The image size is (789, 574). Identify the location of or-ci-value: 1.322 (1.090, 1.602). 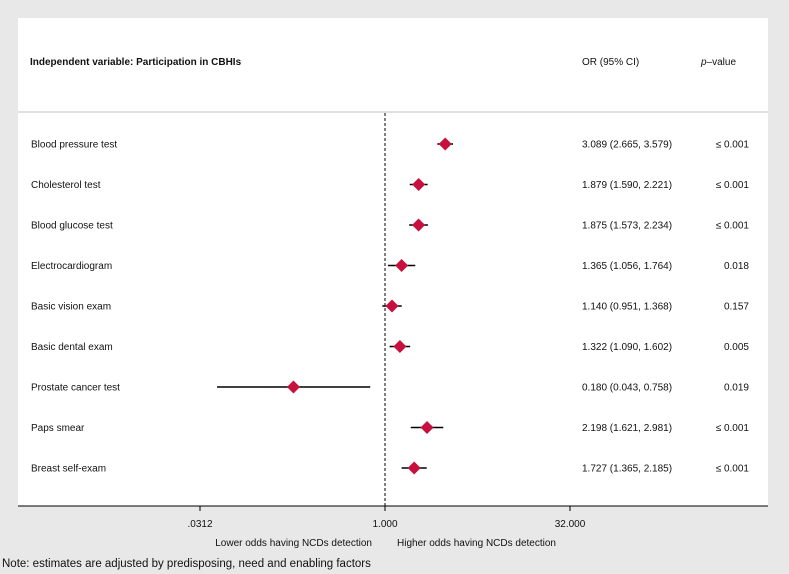
(627, 347).